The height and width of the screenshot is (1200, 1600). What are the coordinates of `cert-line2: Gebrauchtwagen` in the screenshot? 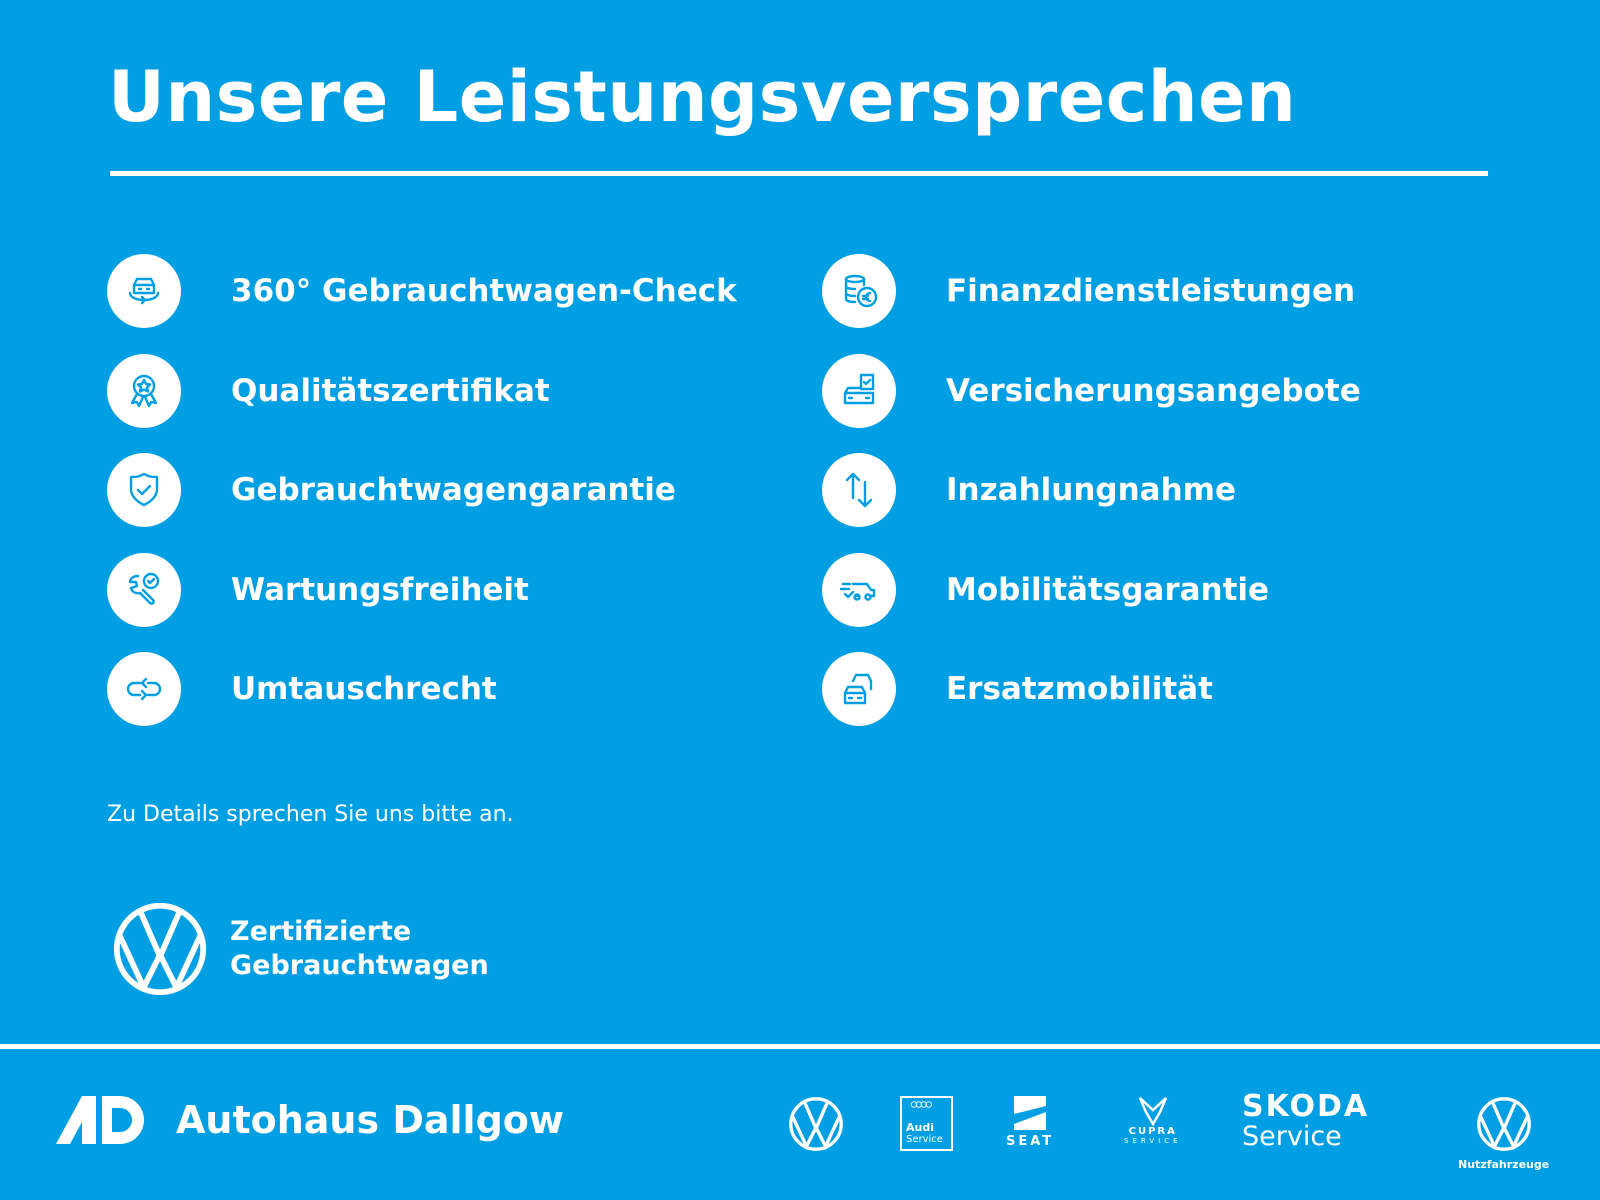 It's located at (359, 965).